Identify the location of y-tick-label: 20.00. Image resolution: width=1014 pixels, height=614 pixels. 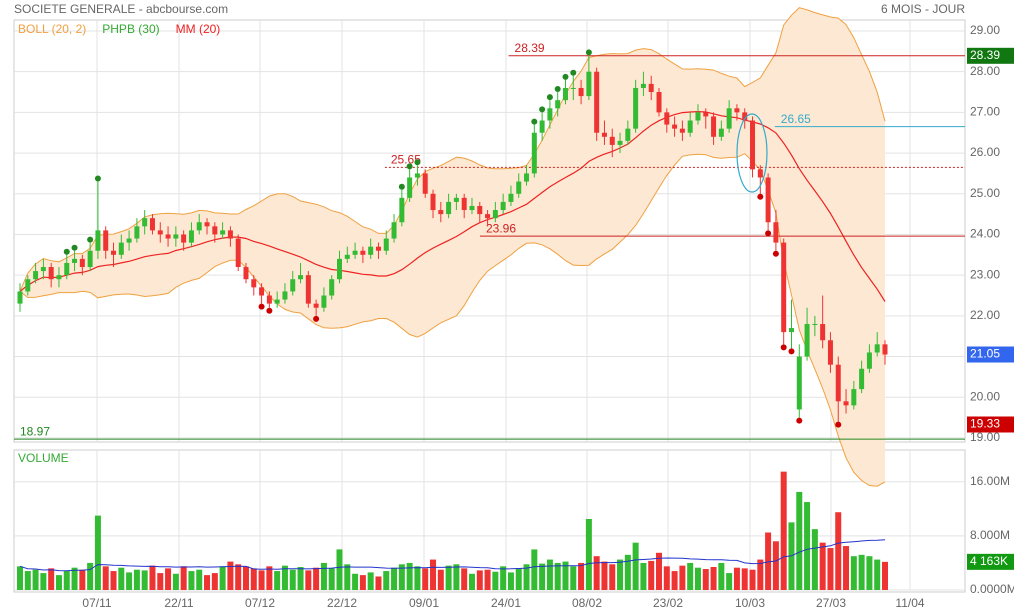
(985, 396).